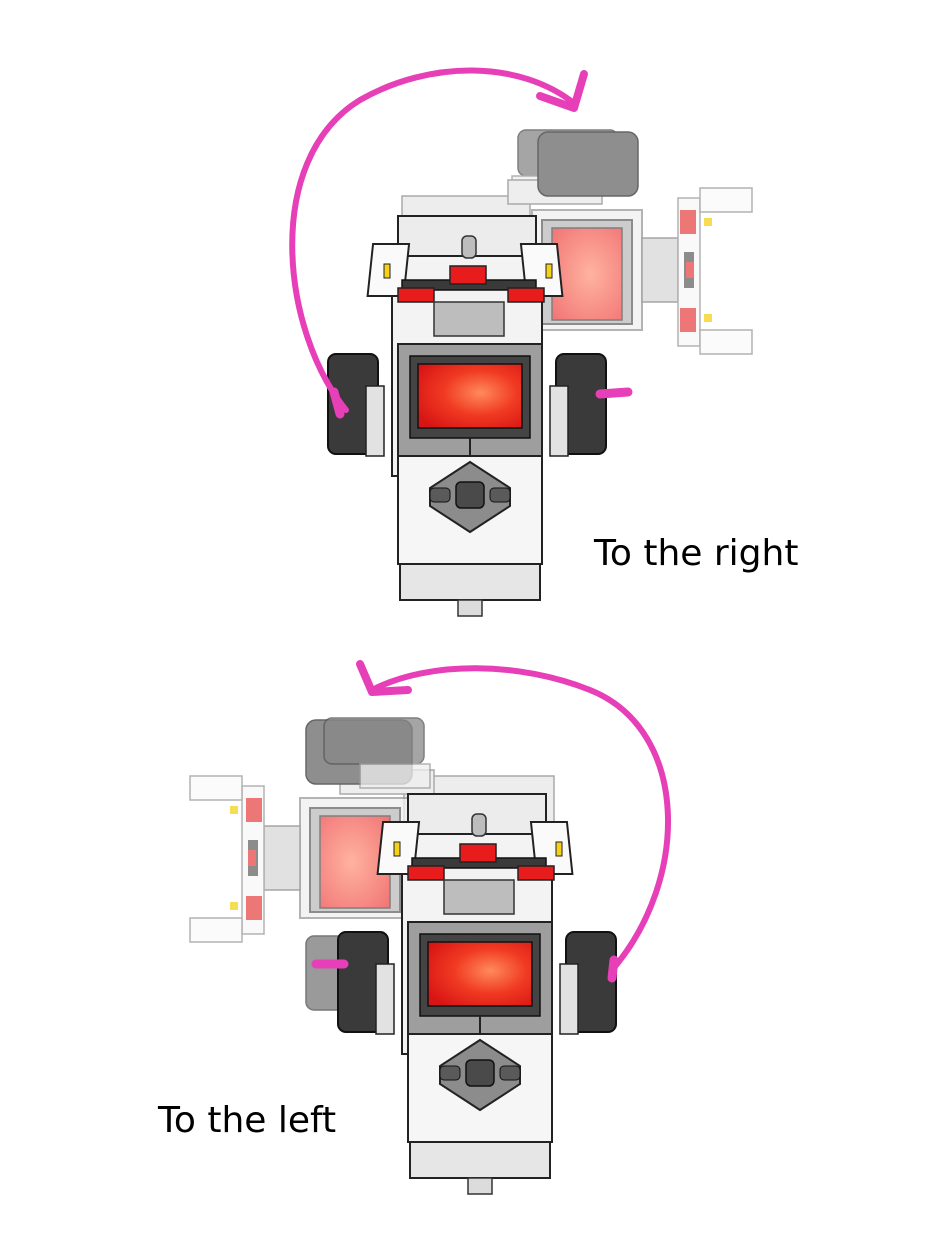 The width and height of the screenshot is (938, 1242). I want to click on gray-block-right, so click(520, 193).